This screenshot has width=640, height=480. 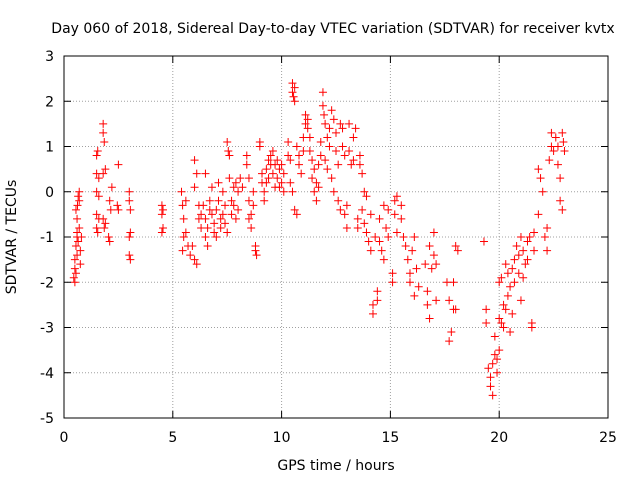 What do you see at coordinates (390, 438) in the screenshot?
I see `x-tick-label: 15` at bounding box center [390, 438].